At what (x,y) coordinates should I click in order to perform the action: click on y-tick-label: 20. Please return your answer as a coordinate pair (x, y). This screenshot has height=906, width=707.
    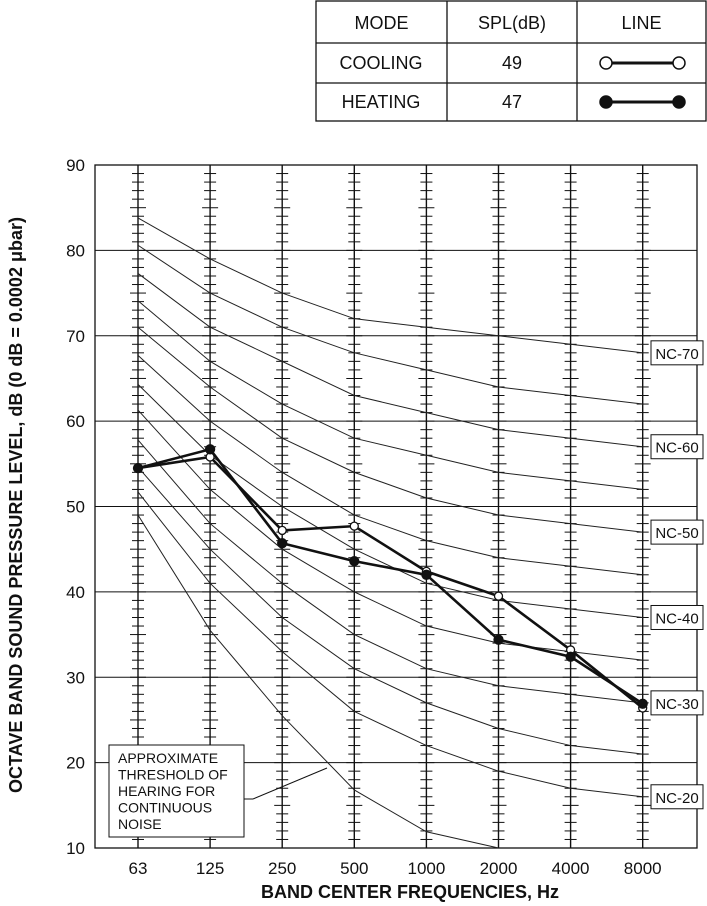
    Looking at the image, I should click on (75, 763).